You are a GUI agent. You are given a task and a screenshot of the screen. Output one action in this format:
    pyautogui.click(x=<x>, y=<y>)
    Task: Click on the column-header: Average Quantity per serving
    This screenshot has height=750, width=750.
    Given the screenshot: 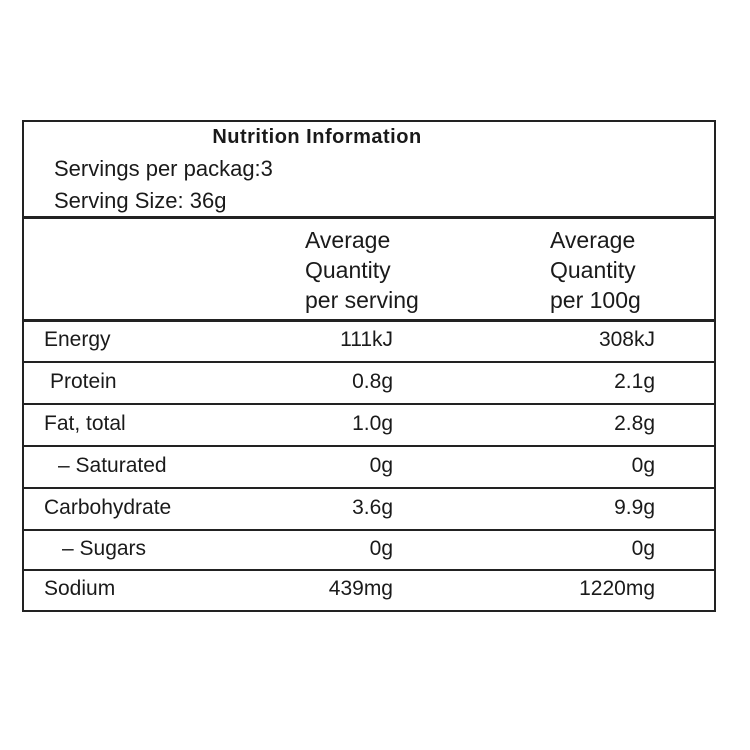 What is the action you would take?
    pyautogui.click(x=362, y=270)
    